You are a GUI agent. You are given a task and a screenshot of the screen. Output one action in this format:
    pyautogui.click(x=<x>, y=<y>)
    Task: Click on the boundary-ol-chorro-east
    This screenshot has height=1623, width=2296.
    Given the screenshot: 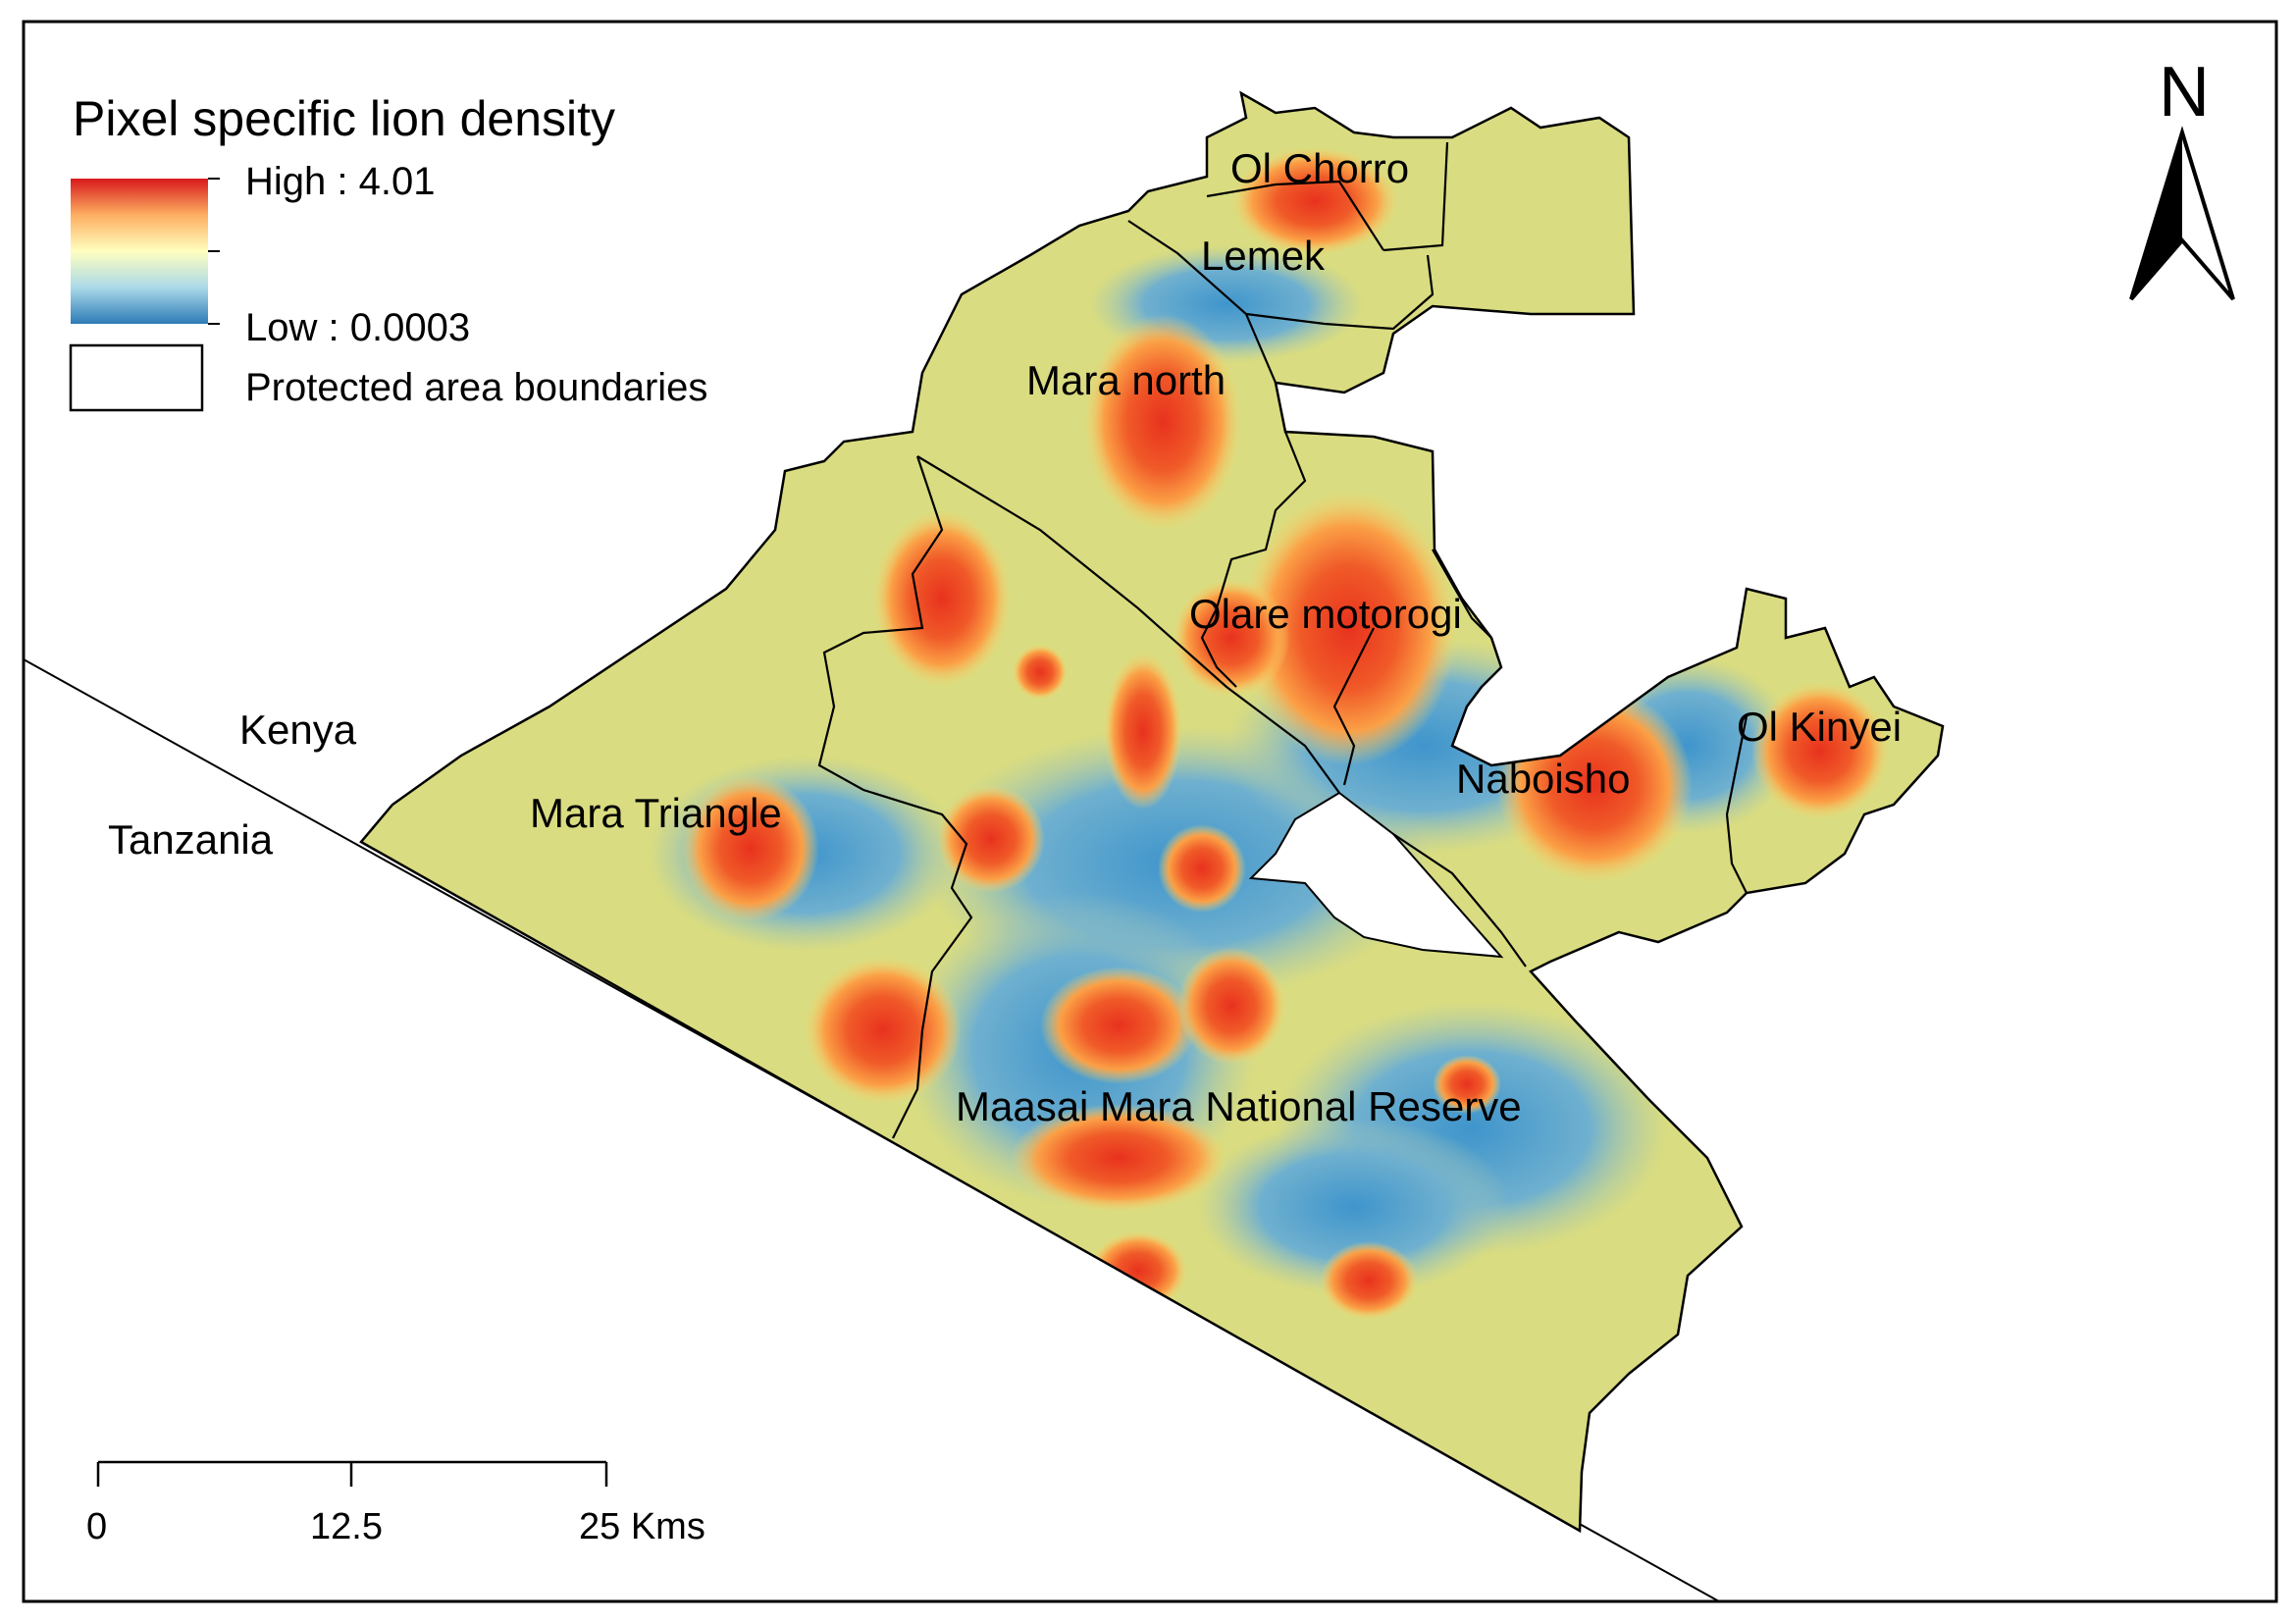 What is the action you would take?
    pyautogui.click(x=1416, y=196)
    